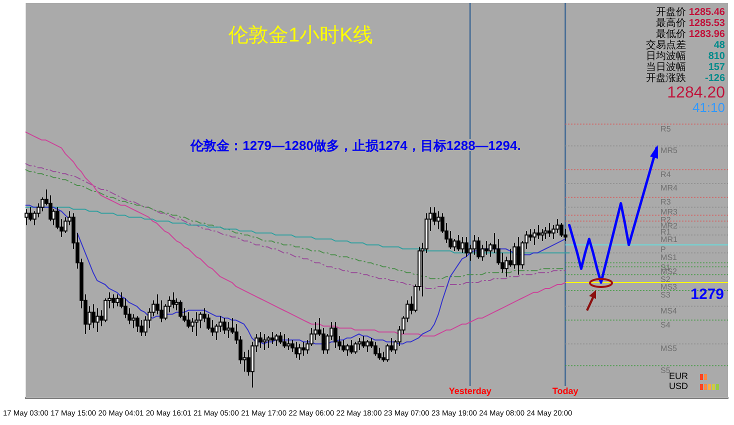 The height and width of the screenshot is (425, 734). I want to click on ref-line-label: MR3, so click(669, 211).